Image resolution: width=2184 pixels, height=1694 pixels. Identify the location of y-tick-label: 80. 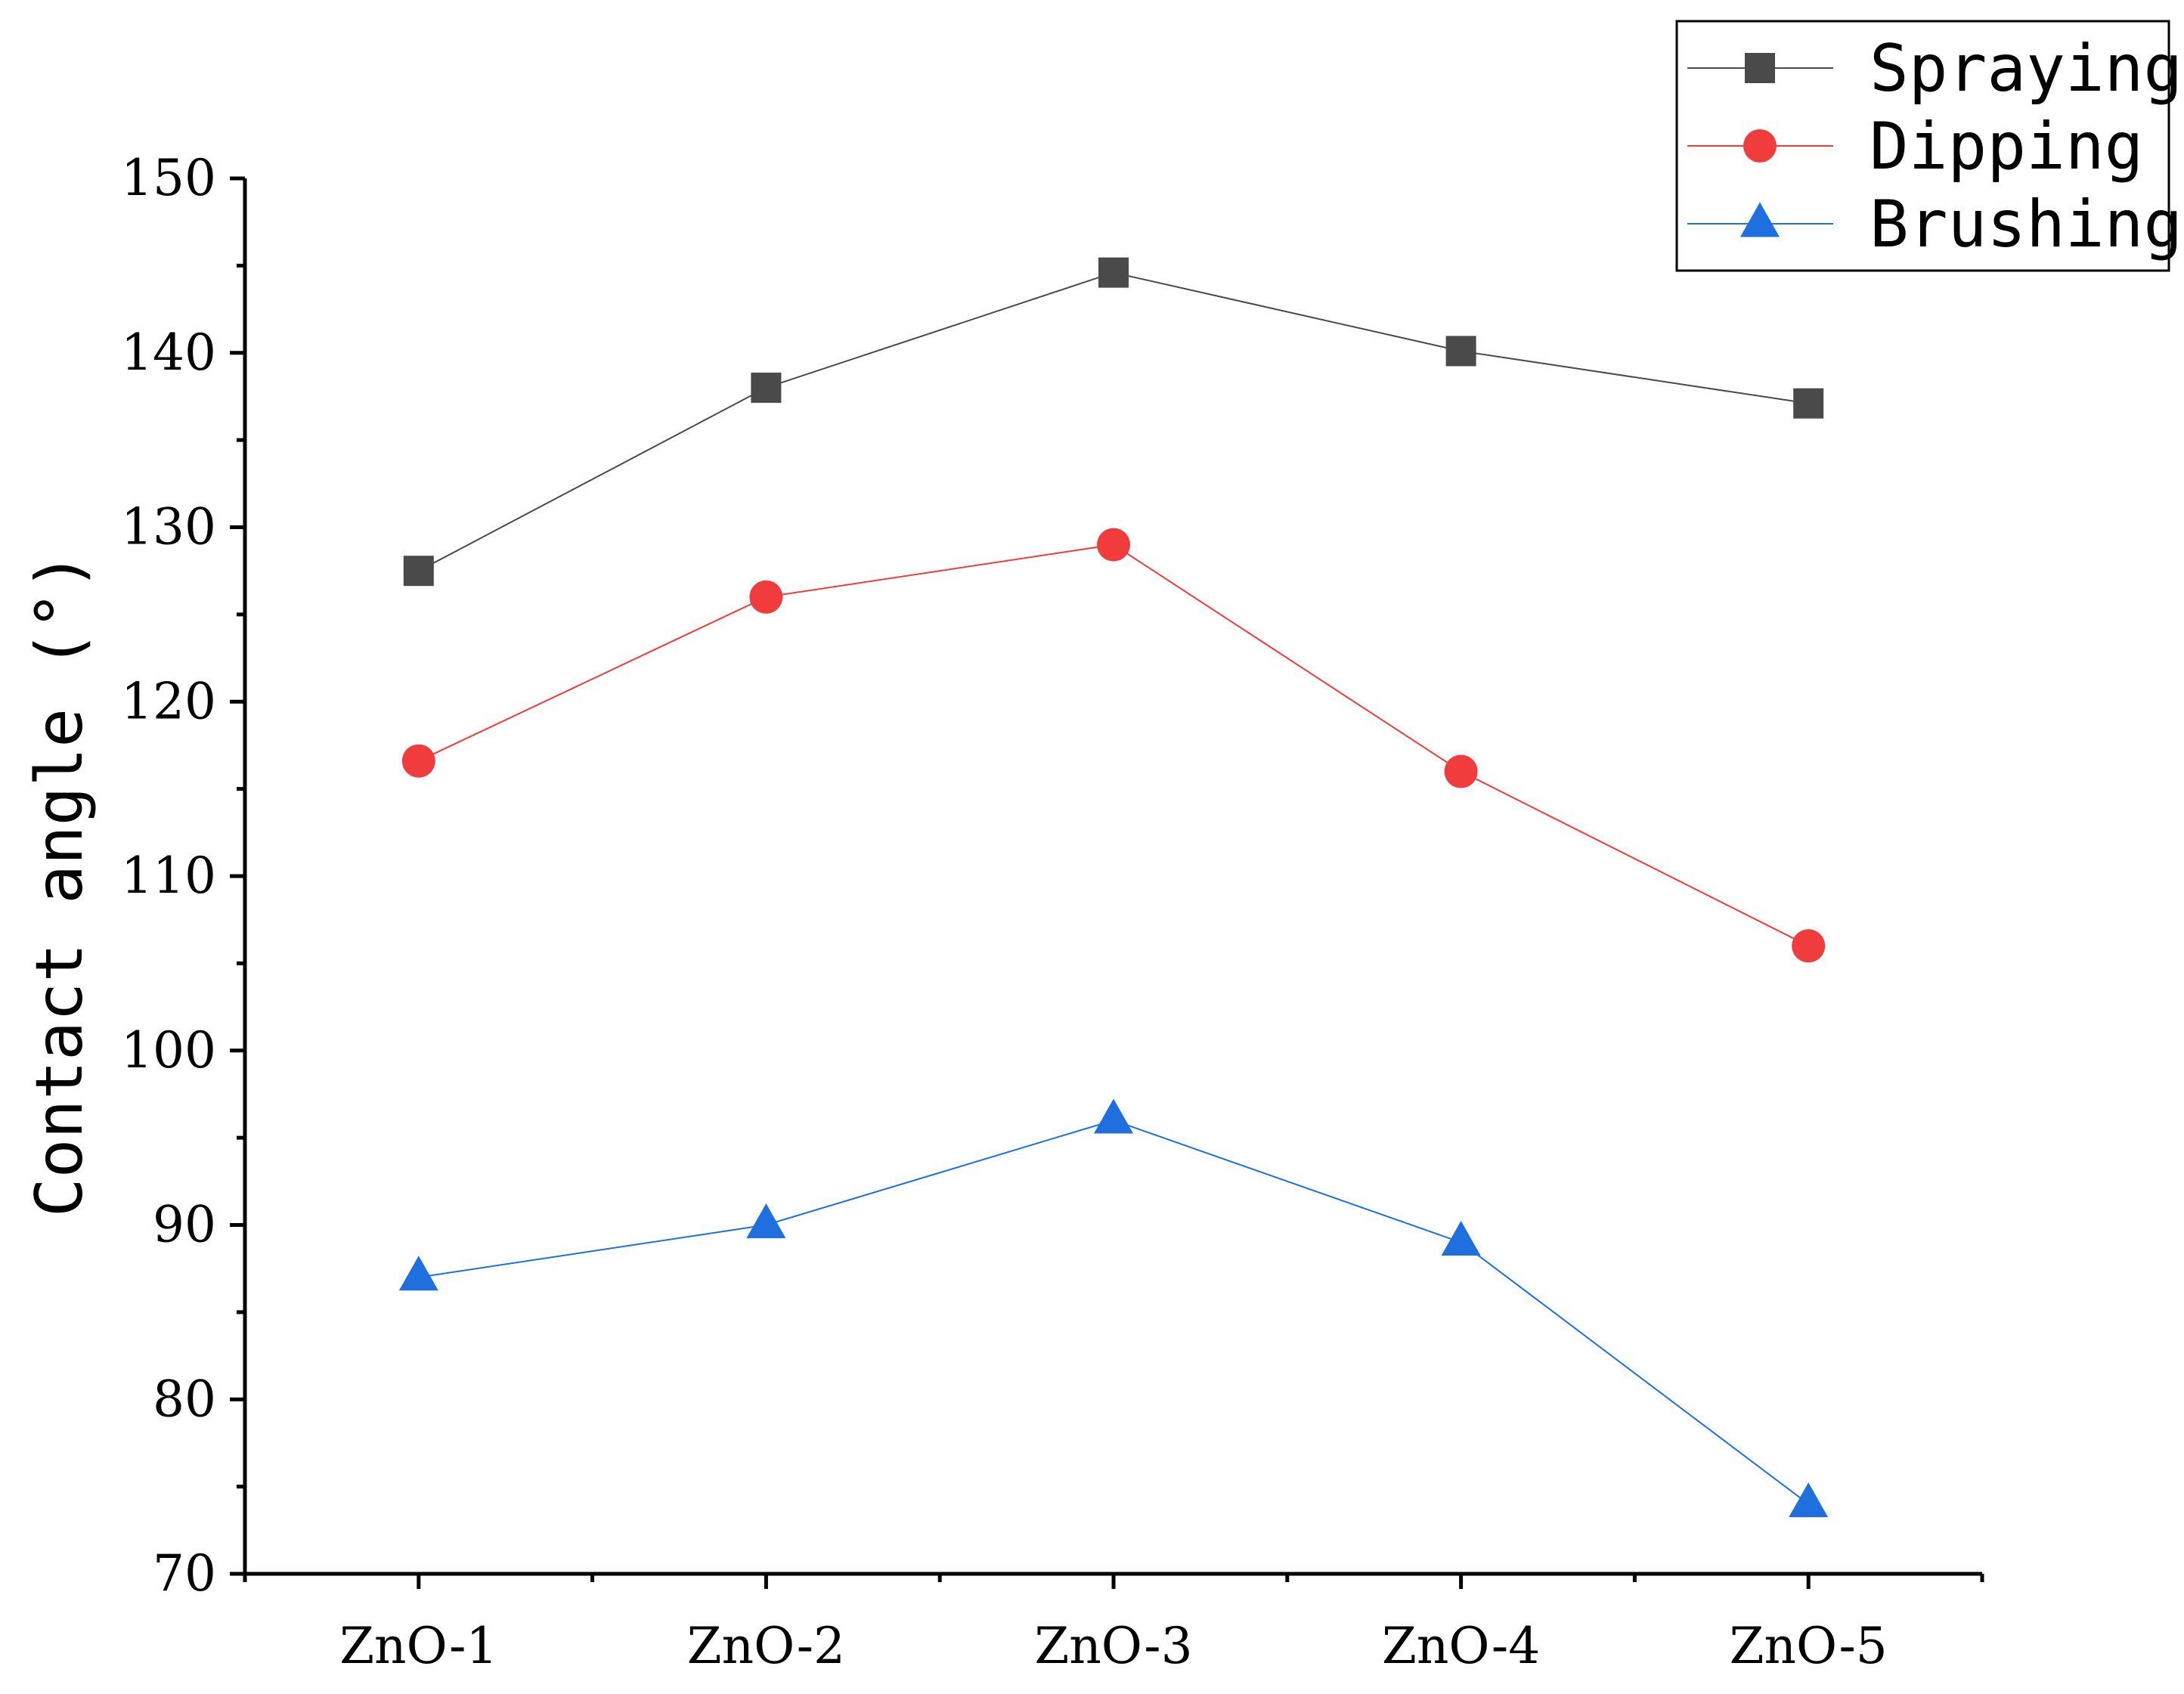
(184, 1399).